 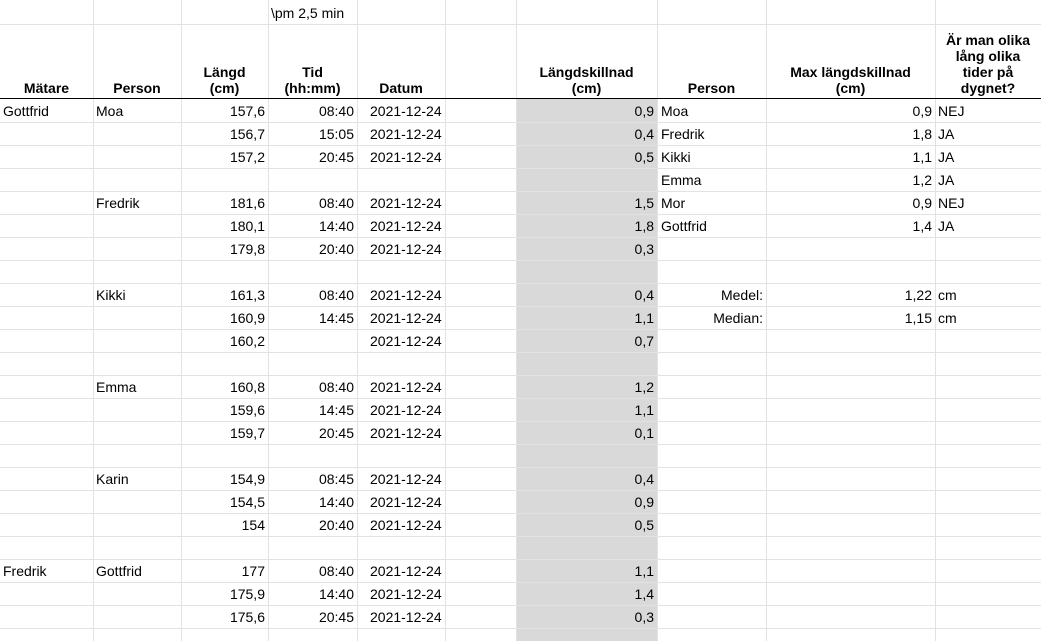 What do you see at coordinates (247, 478) in the screenshot?
I see `cell-langd: 154,9` at bounding box center [247, 478].